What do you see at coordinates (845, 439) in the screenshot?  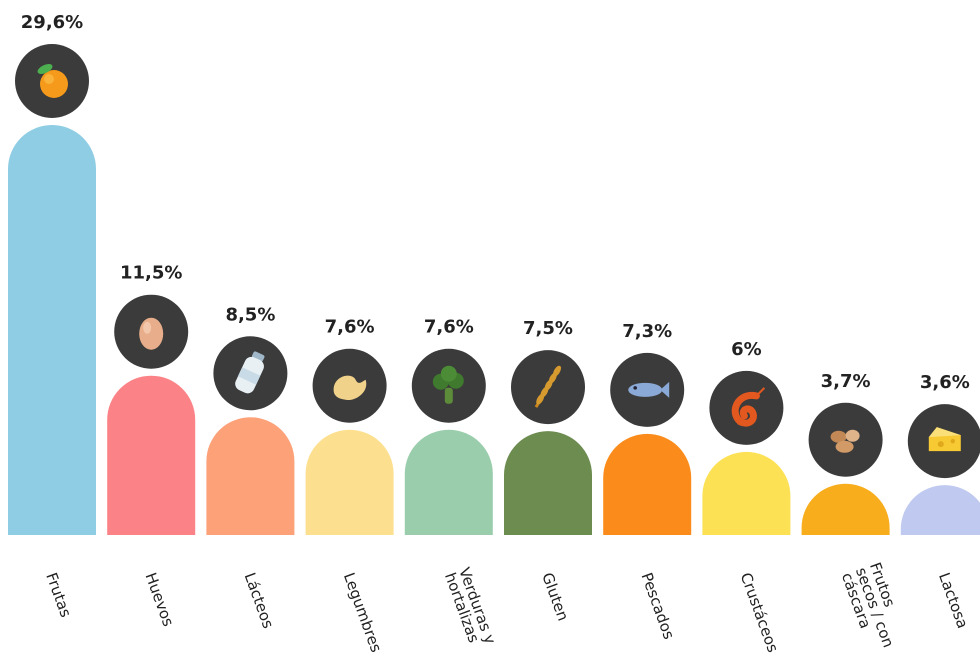 I see `nuts-icon` at bounding box center [845, 439].